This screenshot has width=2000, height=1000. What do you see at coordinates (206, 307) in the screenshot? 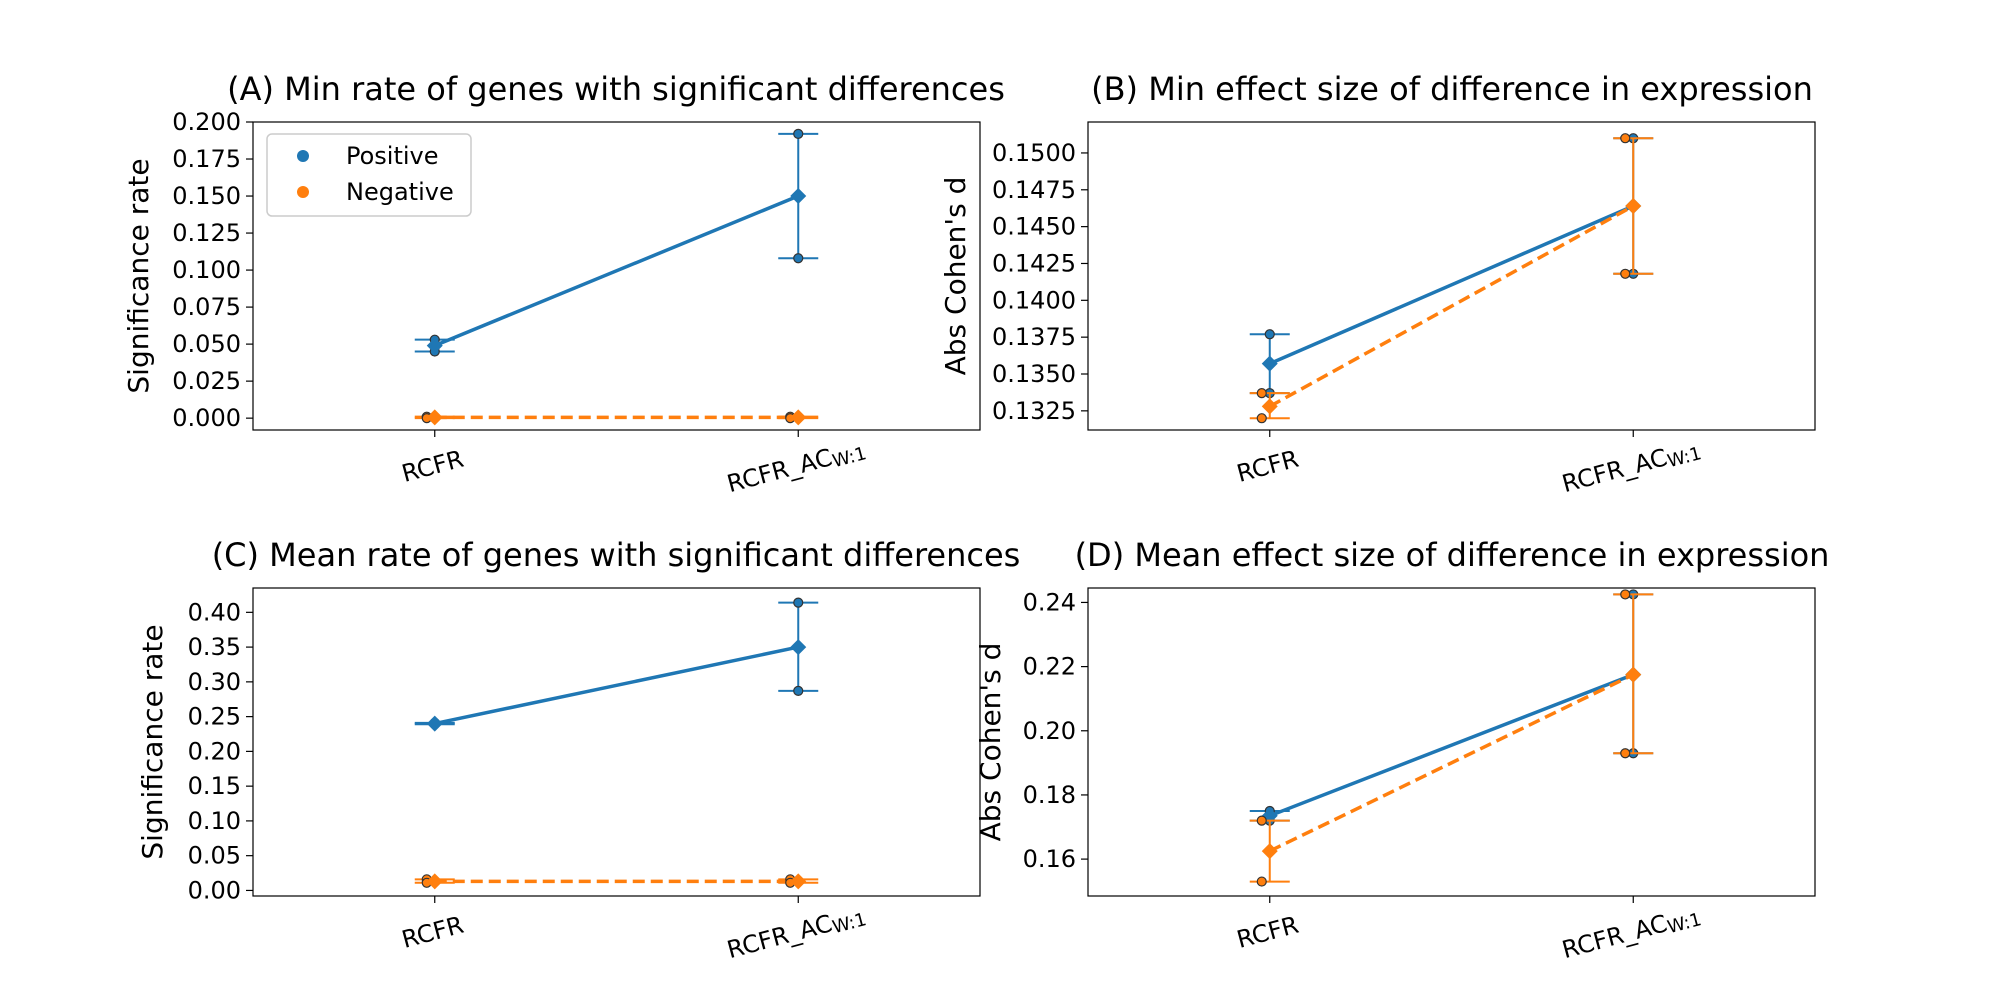
I see `y-tick-label: 0.075` at bounding box center [206, 307].